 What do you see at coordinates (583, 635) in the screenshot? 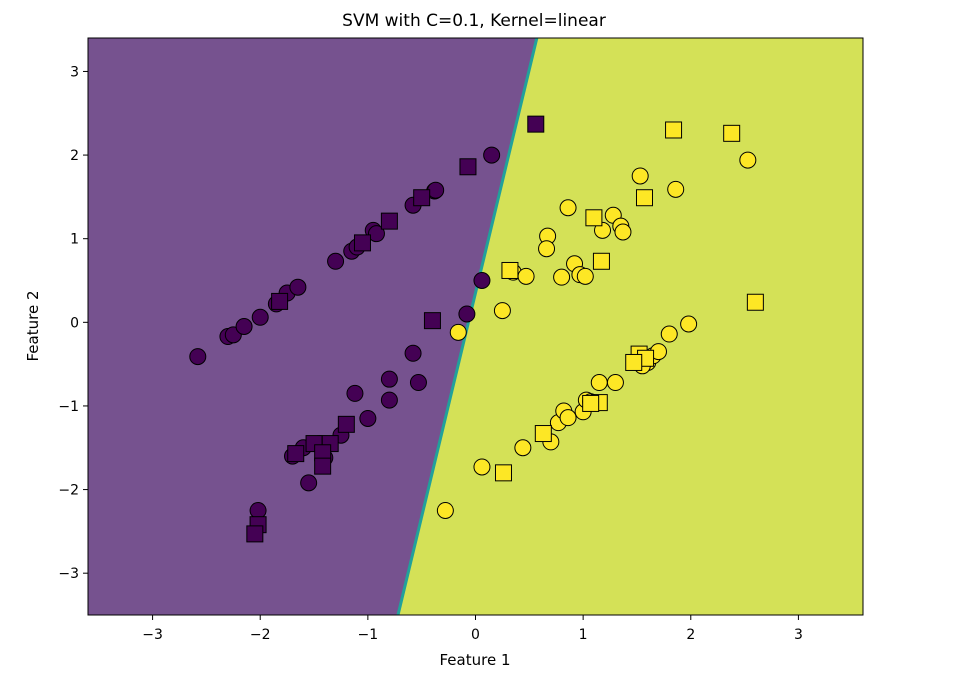
I see `x-tick-label: 1` at bounding box center [583, 635].